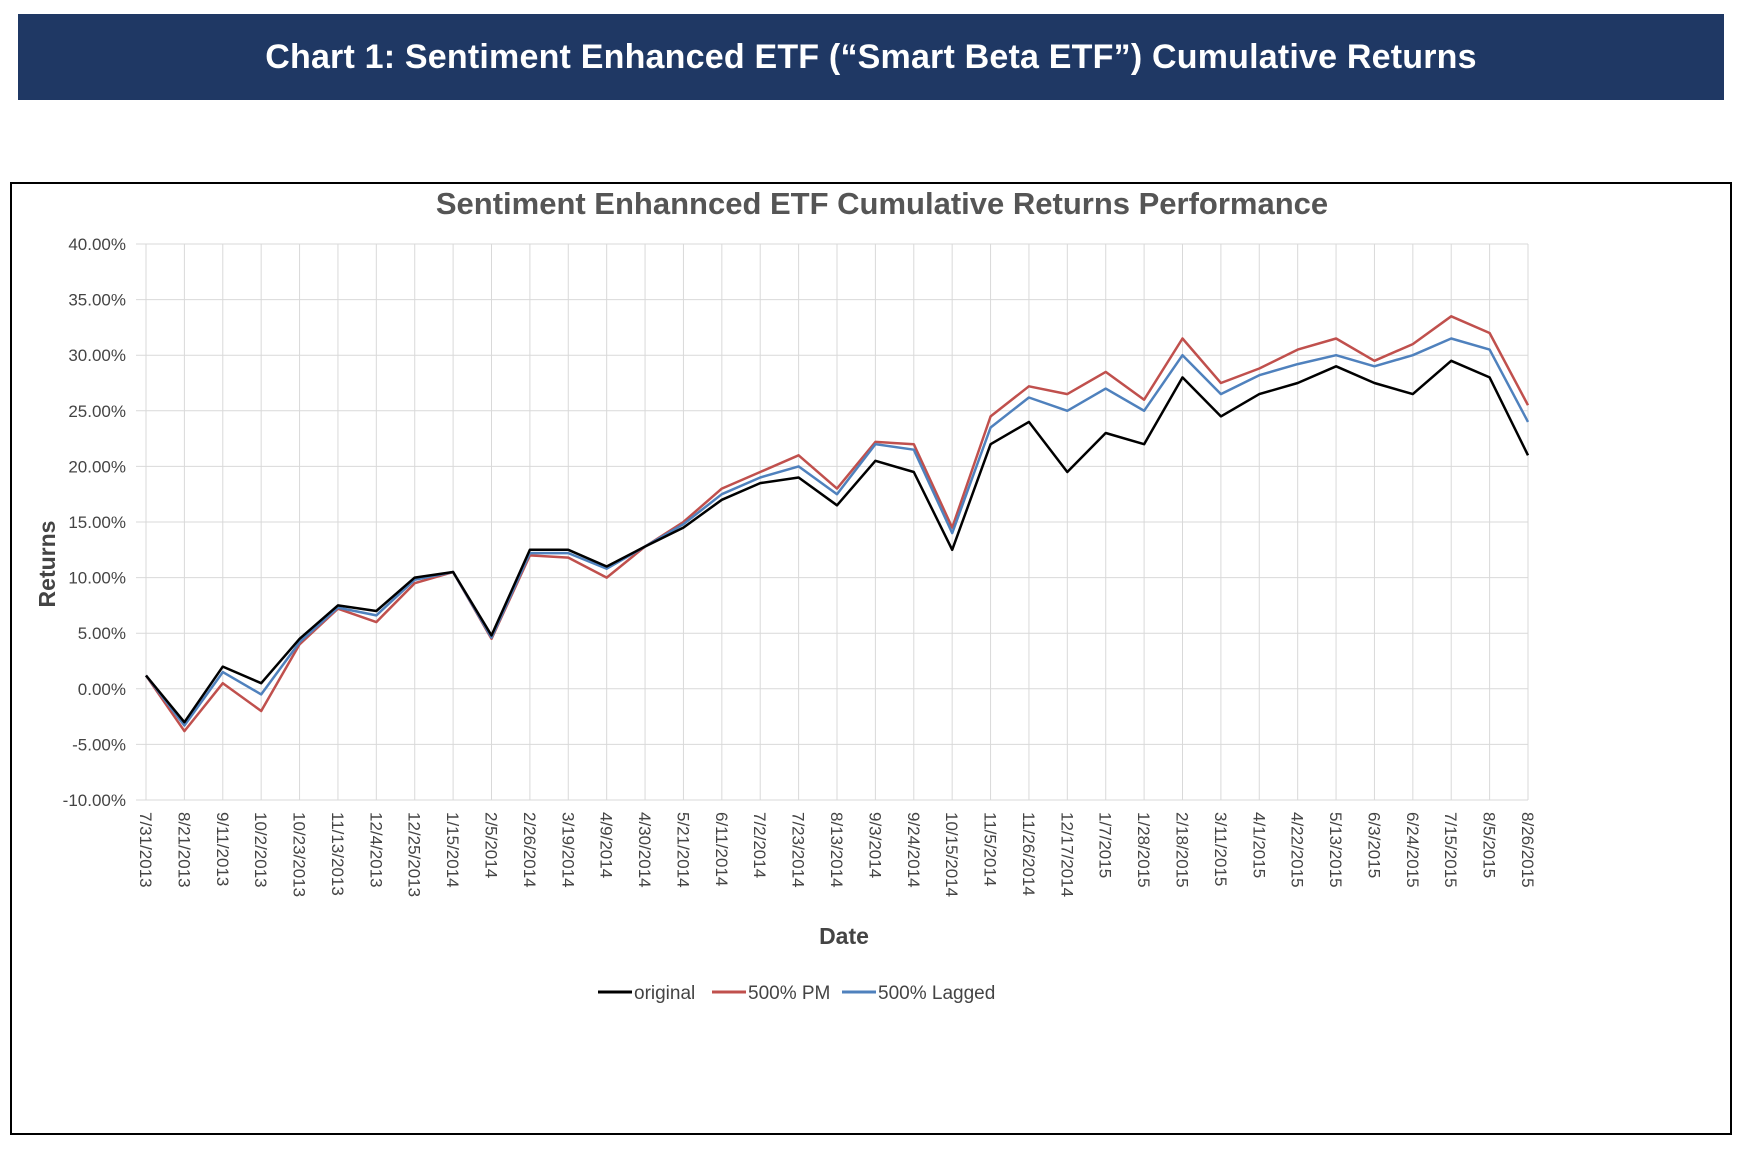 This screenshot has height=1149, width=1743. What do you see at coordinates (1143, 850) in the screenshot?
I see `x-tick-label: 1/28/2015` at bounding box center [1143, 850].